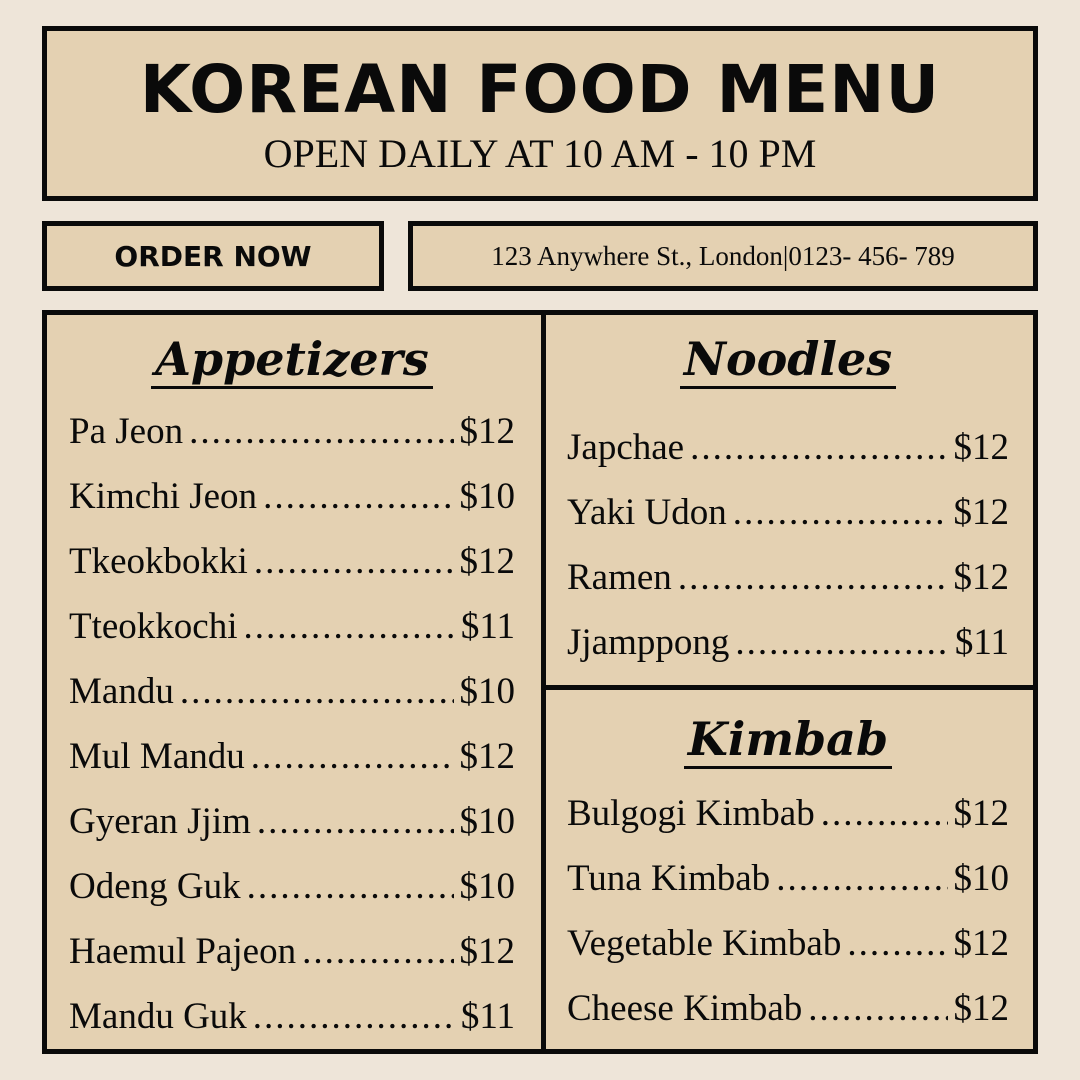  I want to click on menu-item: Mul Mandu $12, so click(292, 756).